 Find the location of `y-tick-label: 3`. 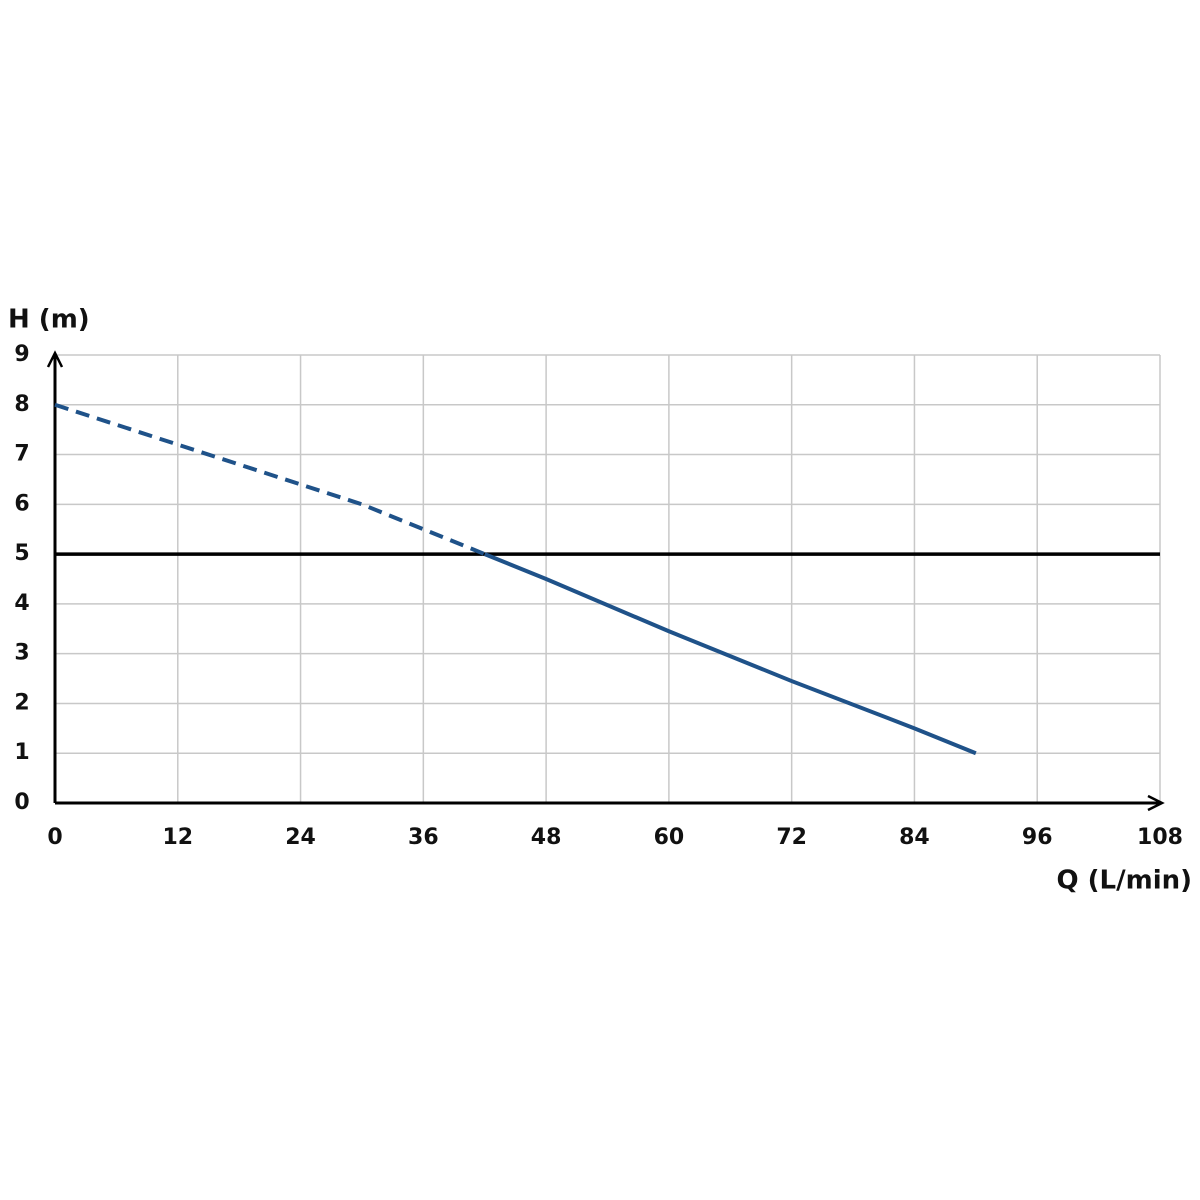

y-tick-label: 3 is located at coordinates (21, 653).